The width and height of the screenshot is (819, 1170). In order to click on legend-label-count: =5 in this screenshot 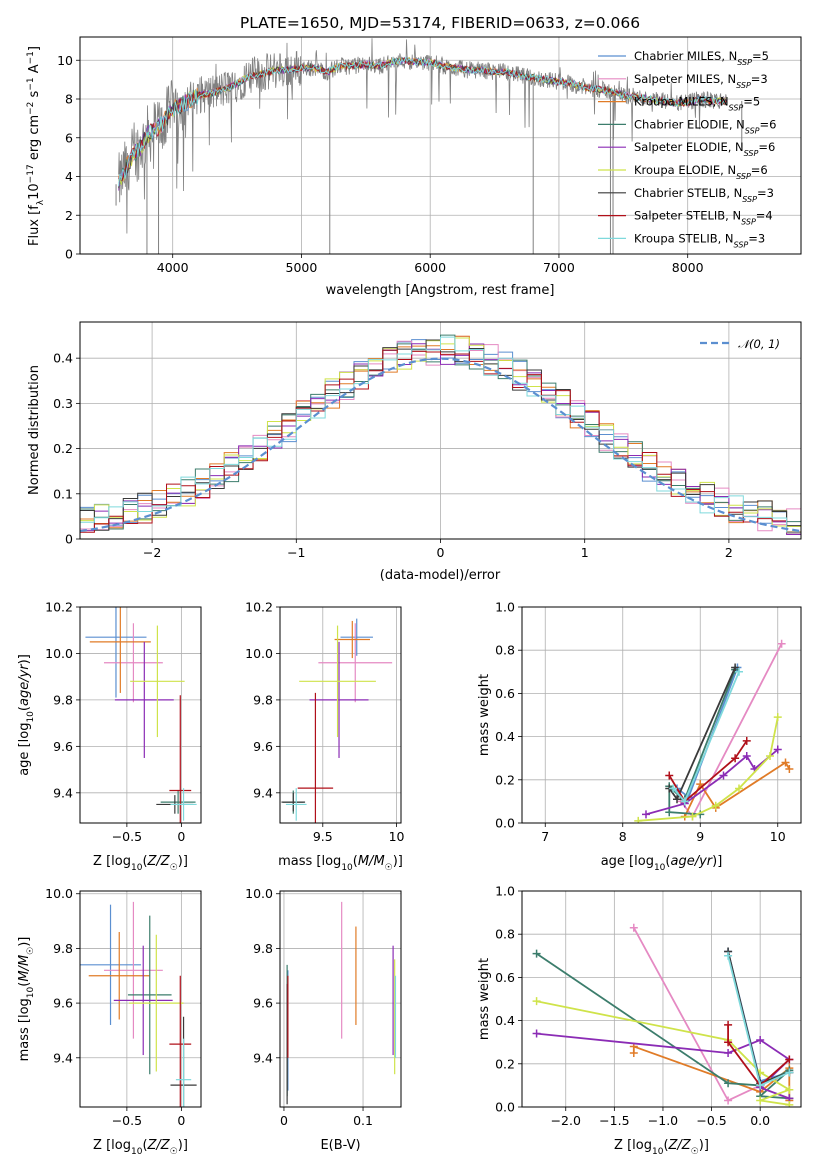, I will do `click(751, 102)`.